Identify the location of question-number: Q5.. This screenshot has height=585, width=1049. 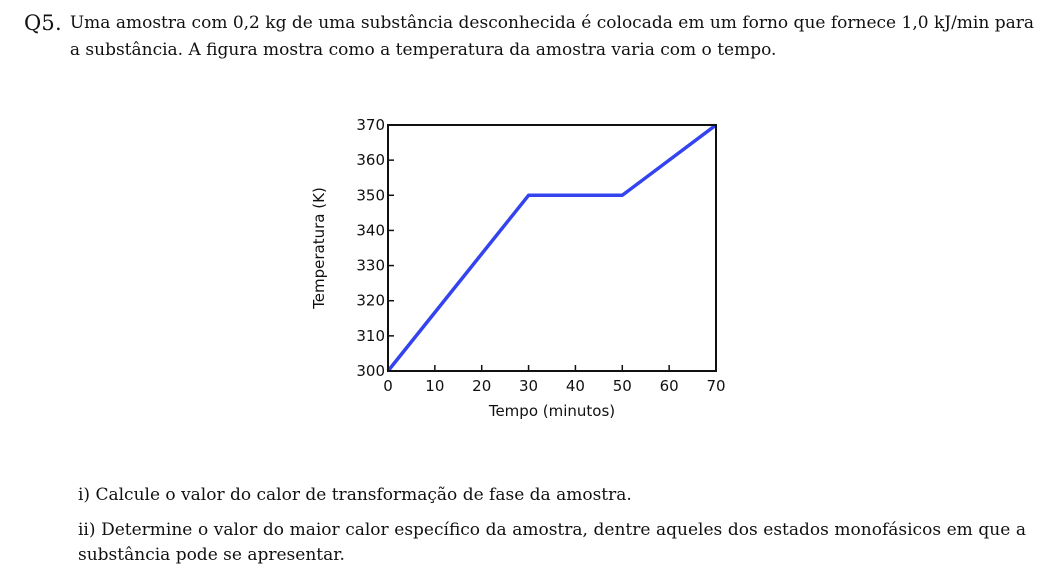
(43, 23).